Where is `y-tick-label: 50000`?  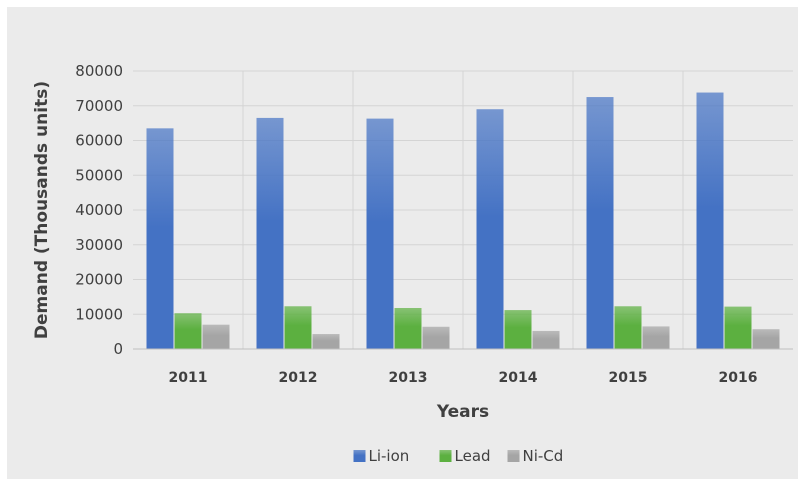
y-tick-label: 50000 is located at coordinates (99, 175).